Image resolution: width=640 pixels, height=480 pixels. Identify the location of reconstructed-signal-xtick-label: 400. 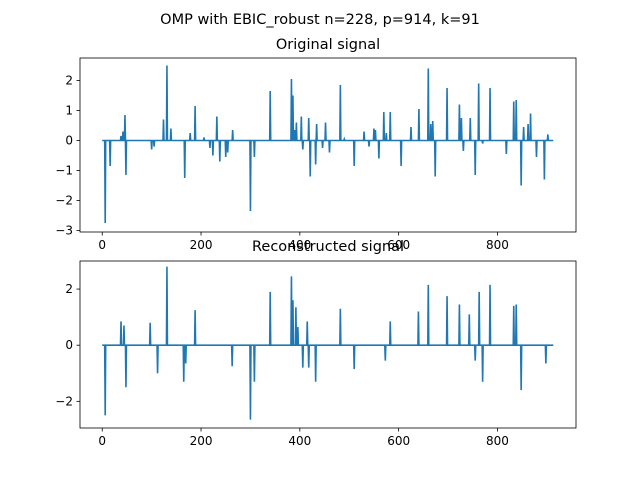
(299, 441).